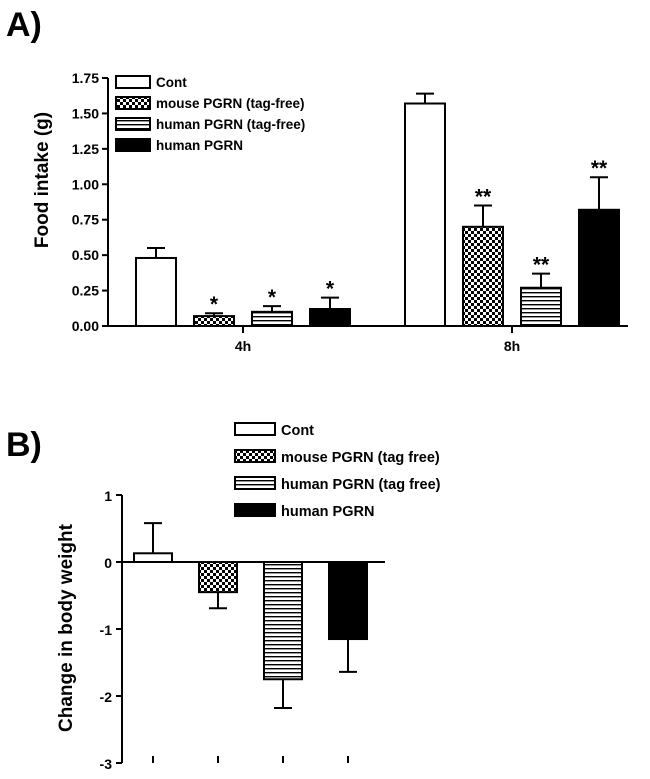 This screenshot has height=779, width=650. I want to click on panel-a-y-tick-label: 0.00, so click(85, 326).